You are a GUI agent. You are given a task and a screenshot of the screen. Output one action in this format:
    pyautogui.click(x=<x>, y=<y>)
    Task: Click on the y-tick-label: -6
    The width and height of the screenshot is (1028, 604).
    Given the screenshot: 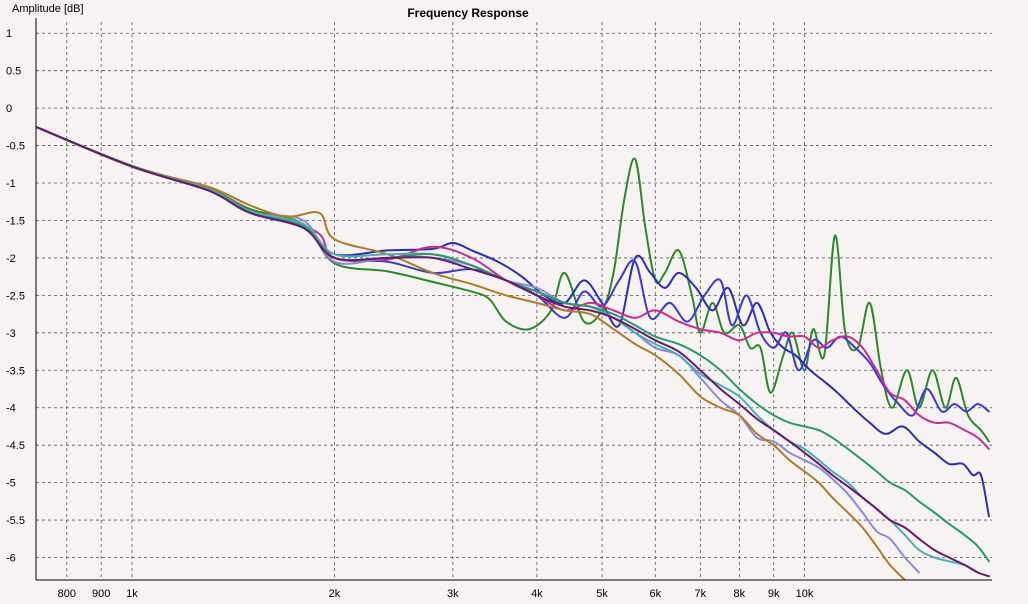 What is the action you would take?
    pyautogui.click(x=11, y=559)
    